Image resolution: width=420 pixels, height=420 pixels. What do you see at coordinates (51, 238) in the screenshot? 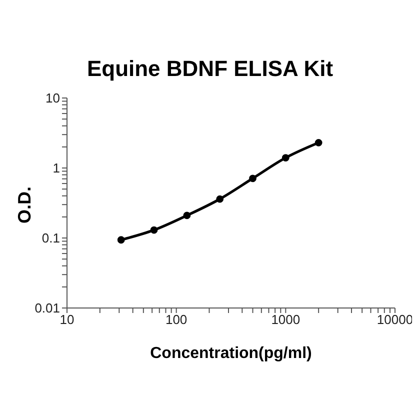
I see `y-tick-label: 0.1` at bounding box center [51, 238].